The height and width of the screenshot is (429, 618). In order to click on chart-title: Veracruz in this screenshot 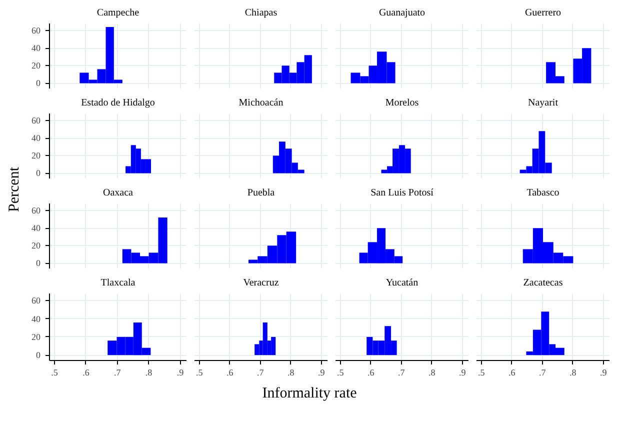, I will do `click(261, 283)`.